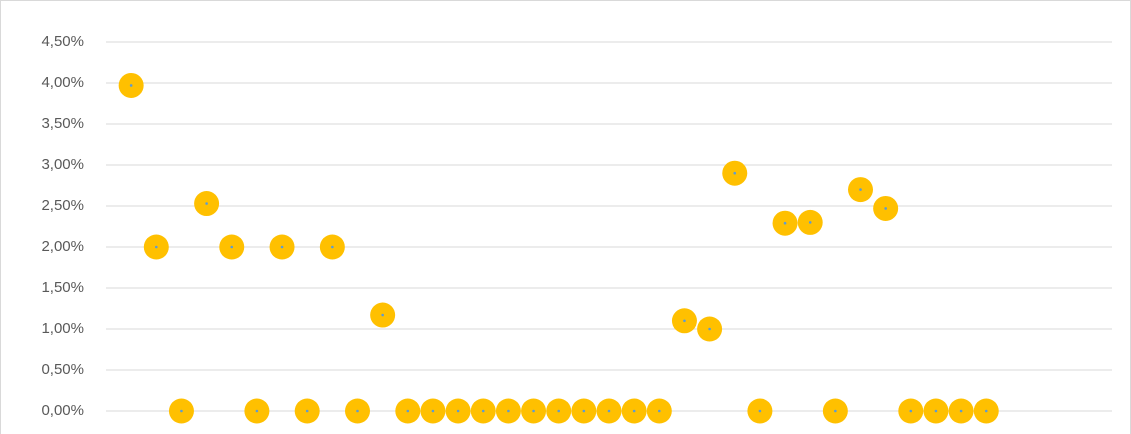 The height and width of the screenshot is (434, 1131). I want to click on y-tick-label: 1,50%, so click(62, 287).